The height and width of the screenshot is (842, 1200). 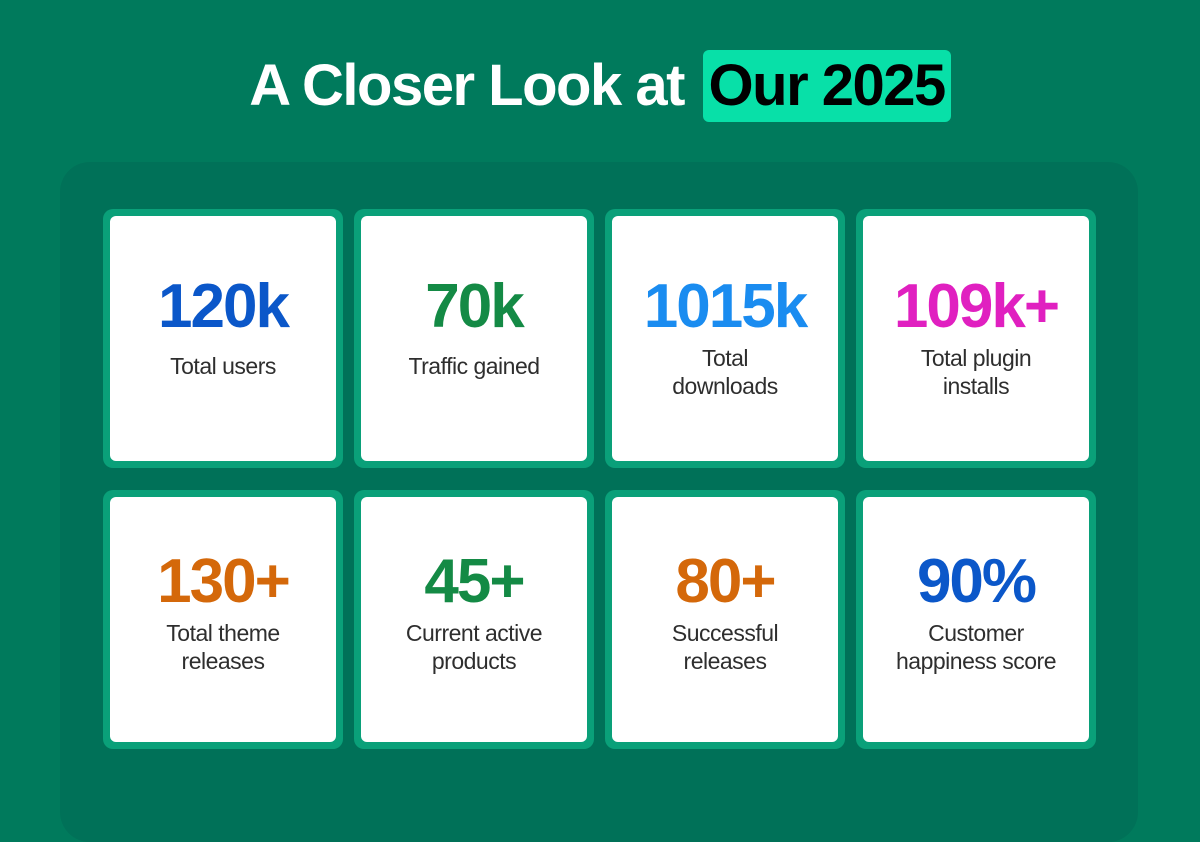 What do you see at coordinates (224, 581) in the screenshot?
I see `stat-value: 130+` at bounding box center [224, 581].